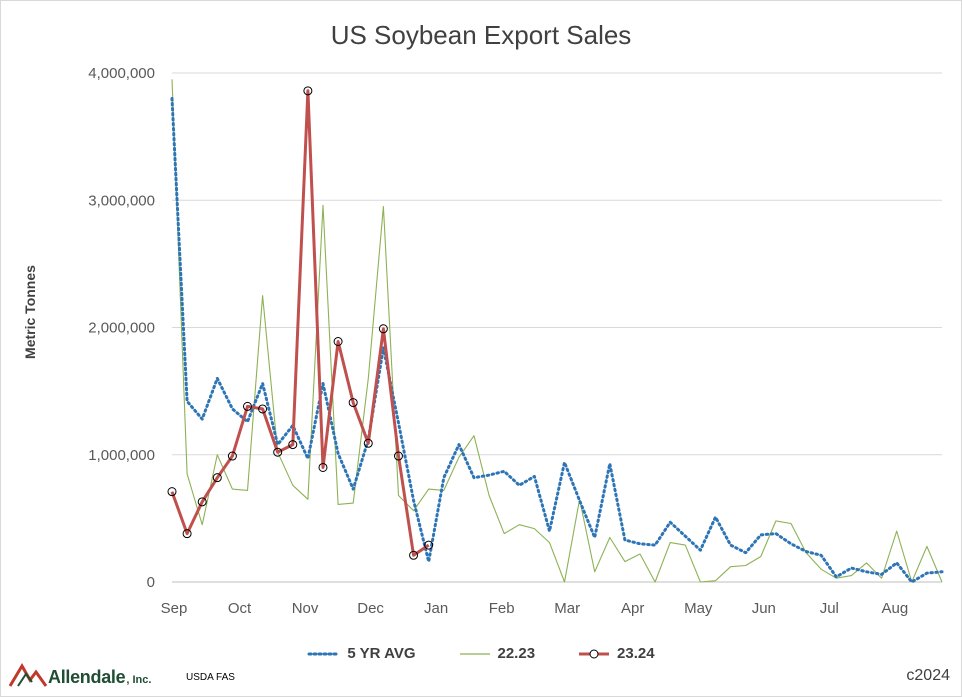  Describe the element at coordinates (928, 675) in the screenshot. I see `copyright: c2024` at that location.